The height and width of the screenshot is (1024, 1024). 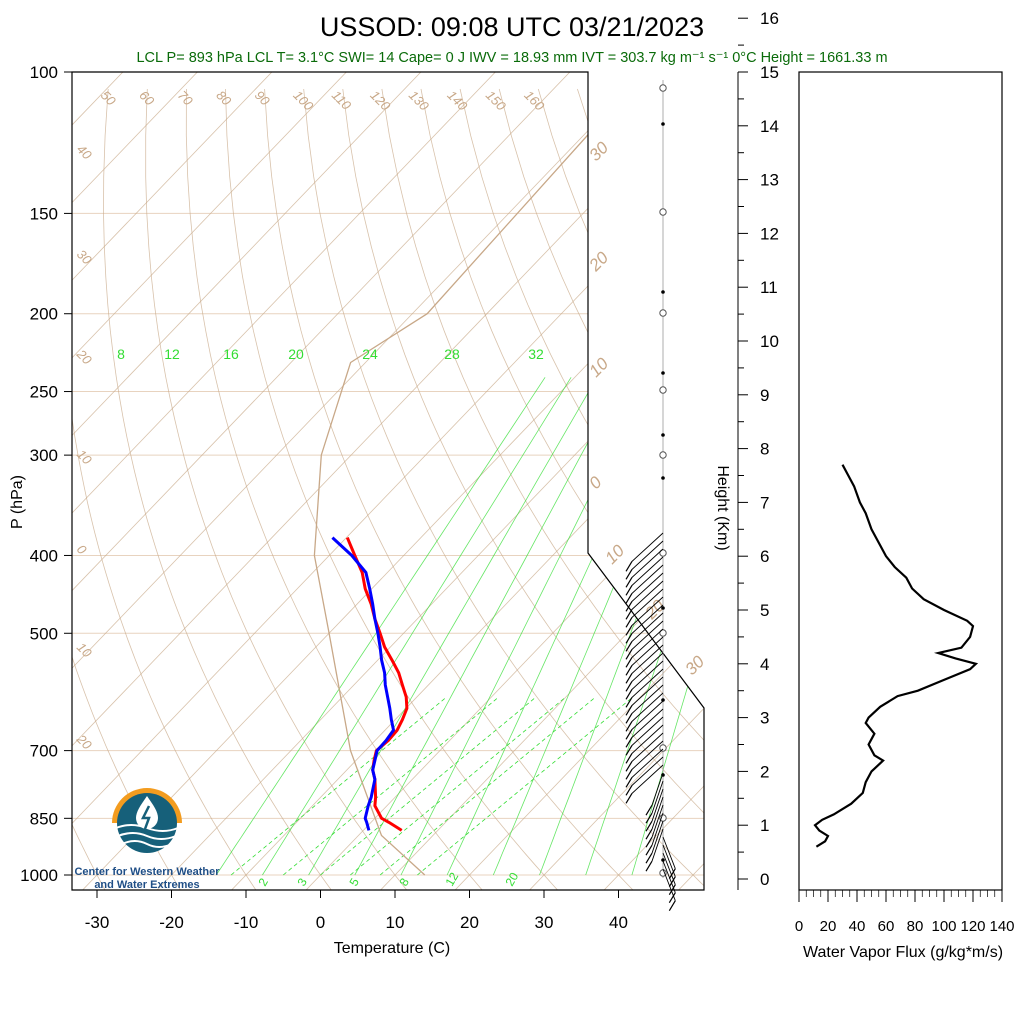 I want to click on flux-tick-label: 20, so click(x=828, y=926).